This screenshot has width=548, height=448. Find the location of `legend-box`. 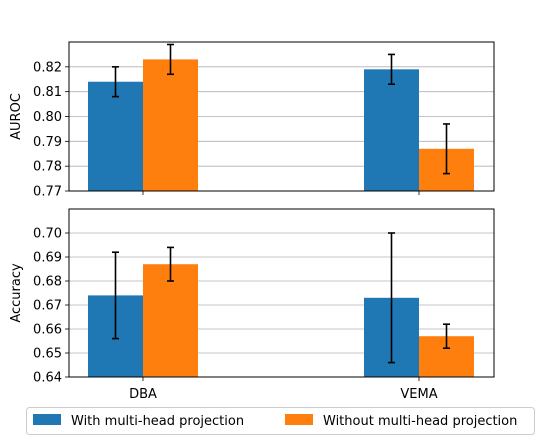

legend-box is located at coordinates (280, 421).